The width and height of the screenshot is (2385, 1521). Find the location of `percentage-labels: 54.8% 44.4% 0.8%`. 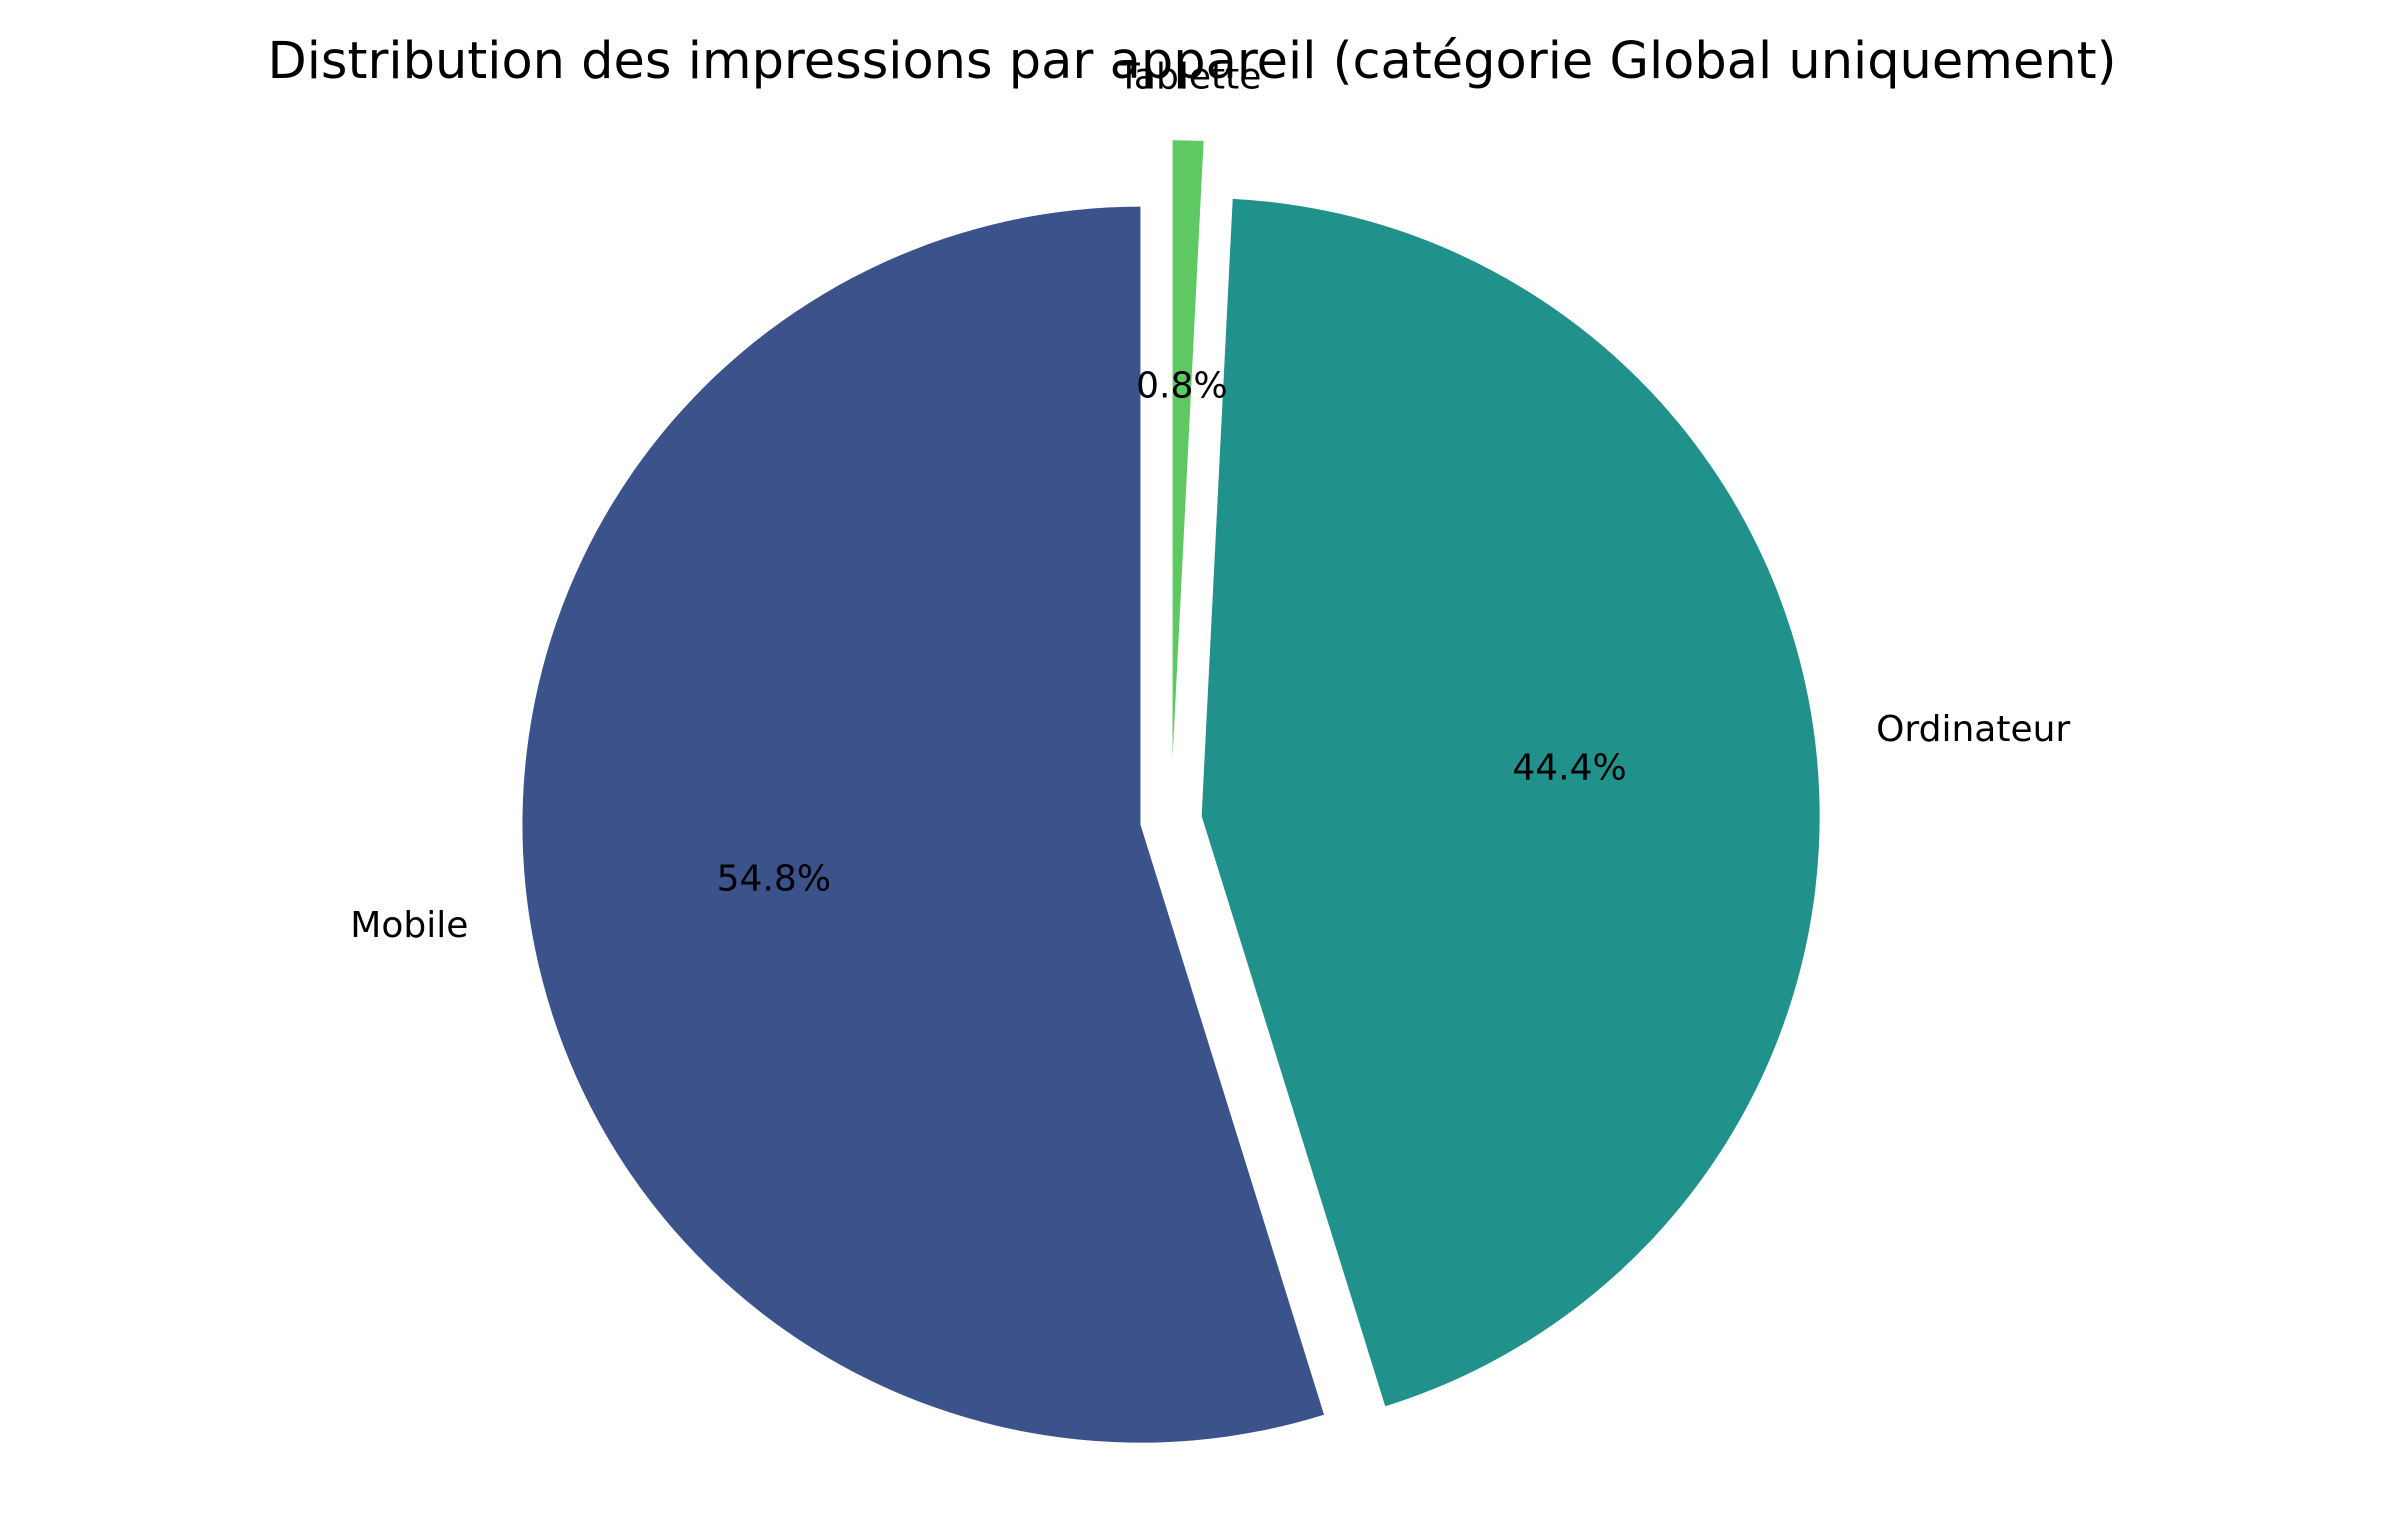

percentage-labels: 54.8% 44.4% 0.8% is located at coordinates (1172, 633).